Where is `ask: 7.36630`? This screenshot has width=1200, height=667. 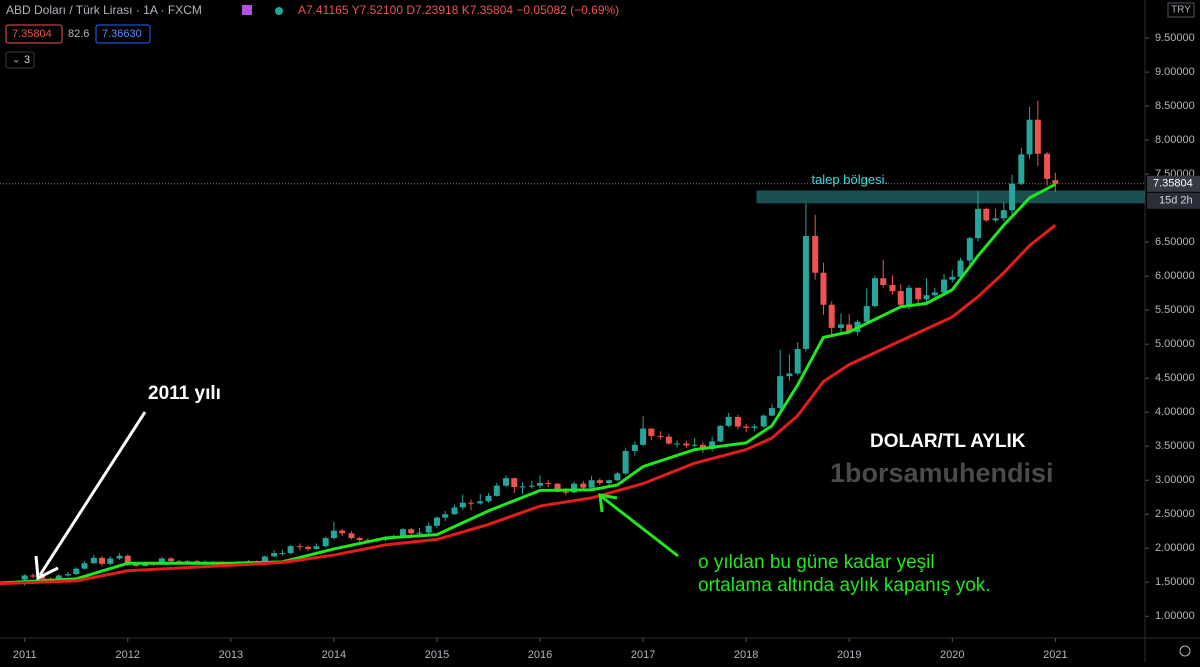 ask: 7.36630 is located at coordinates (122, 34).